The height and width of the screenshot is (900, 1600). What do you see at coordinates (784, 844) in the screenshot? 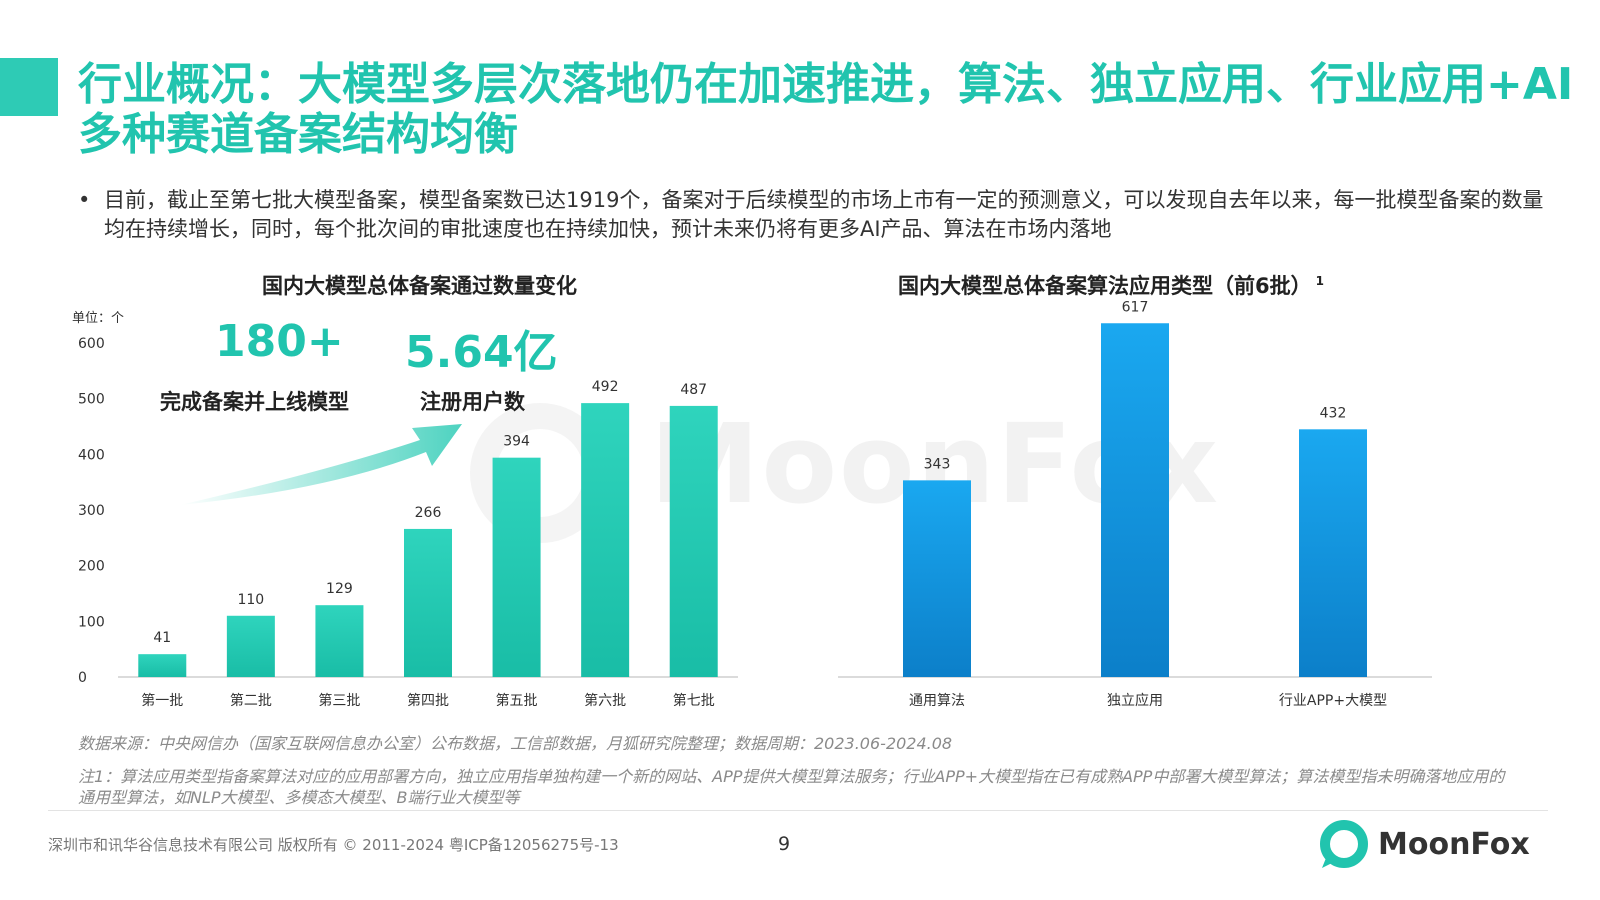
I see `page-number: 9` at bounding box center [784, 844].